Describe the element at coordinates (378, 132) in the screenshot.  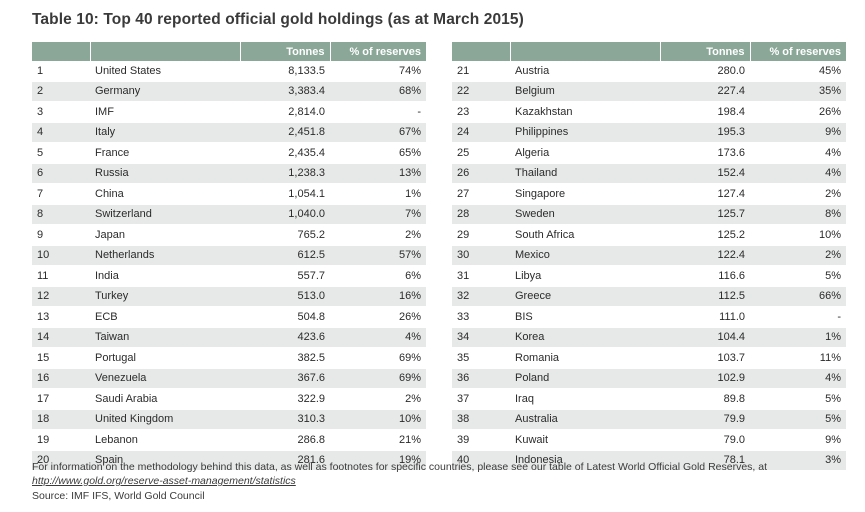
I see `pct-reserves-cell: 67%` at that location.